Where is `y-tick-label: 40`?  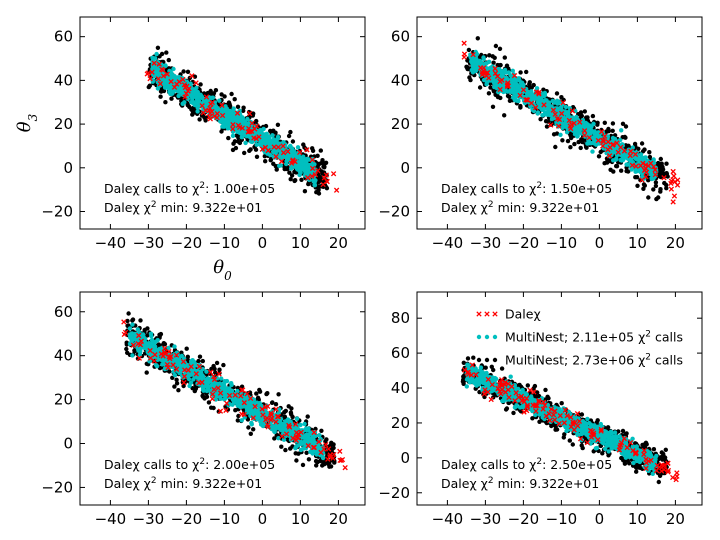 y-tick-label: 40 is located at coordinates (400, 80).